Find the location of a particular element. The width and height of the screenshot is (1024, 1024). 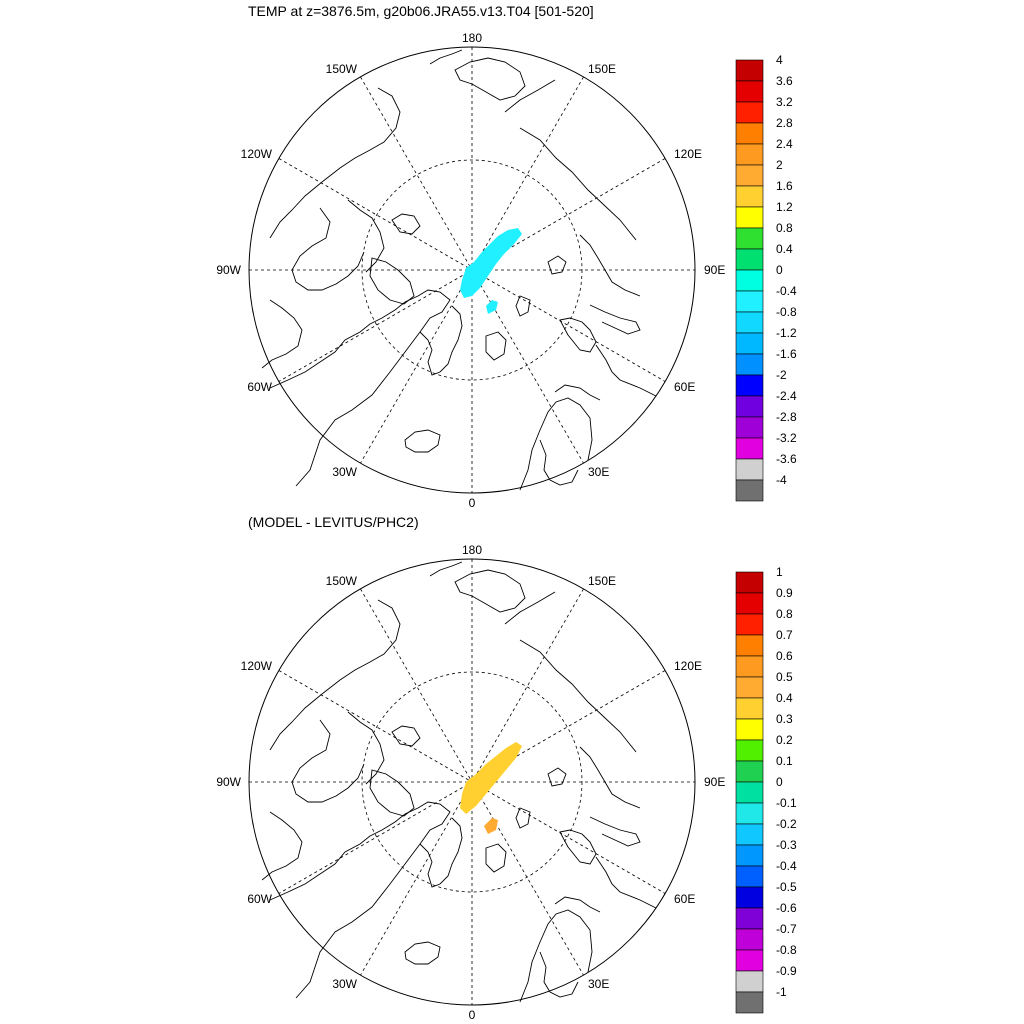

colorbar-label: 3.2 is located at coordinates (784, 102).